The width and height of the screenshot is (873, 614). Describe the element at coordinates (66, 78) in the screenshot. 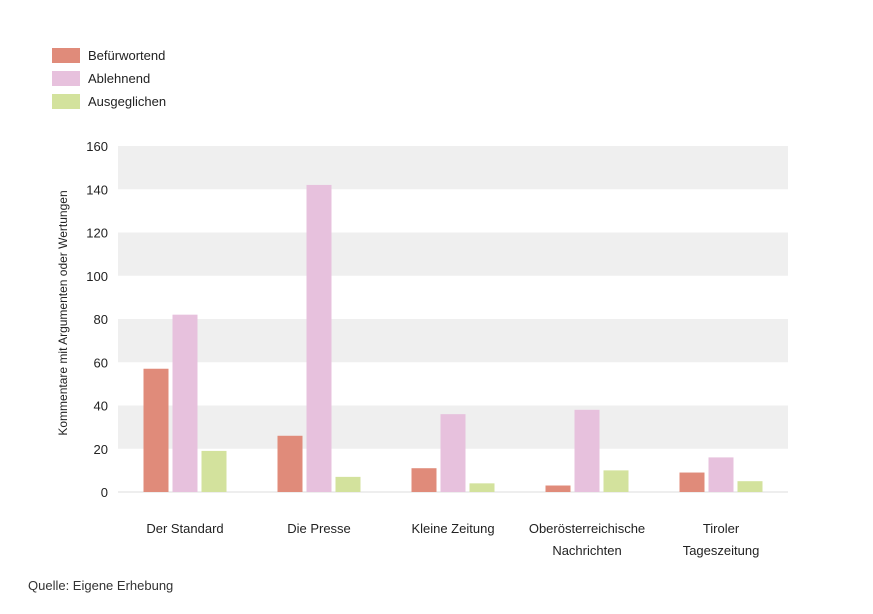

I see `legend-swatch-ablehnend` at that location.